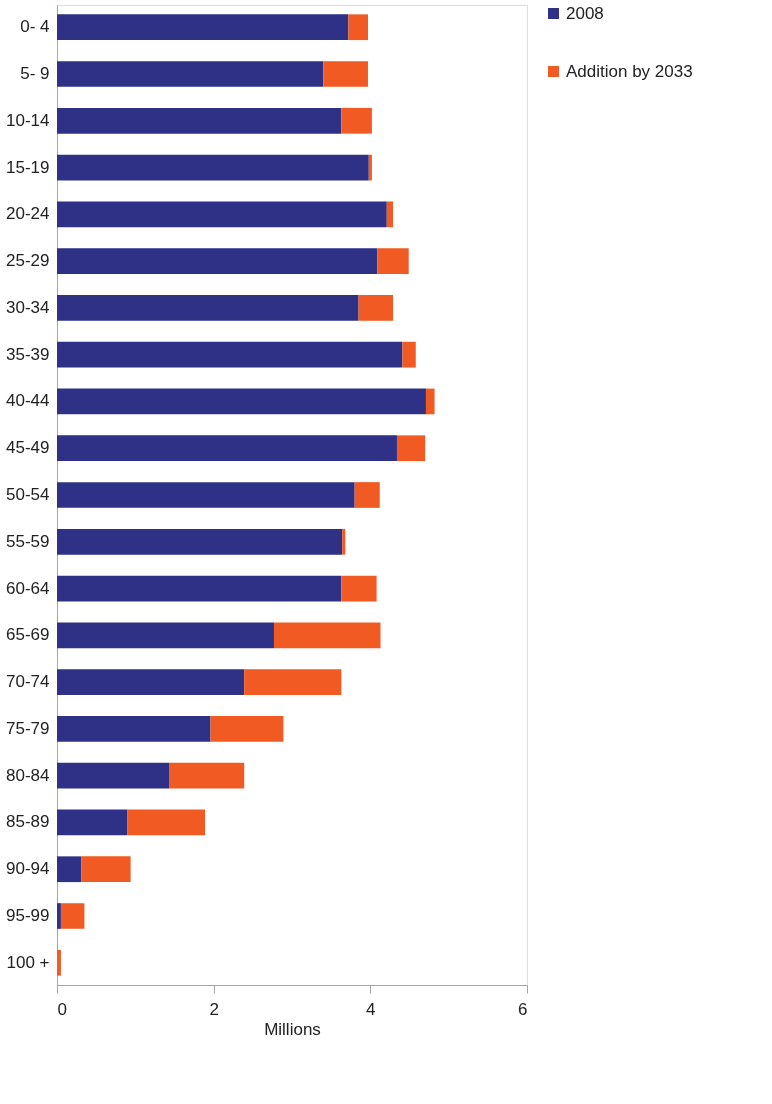 This screenshot has width=772, height=1104. I want to click on y-tick-label: 0- 4, so click(35, 27).